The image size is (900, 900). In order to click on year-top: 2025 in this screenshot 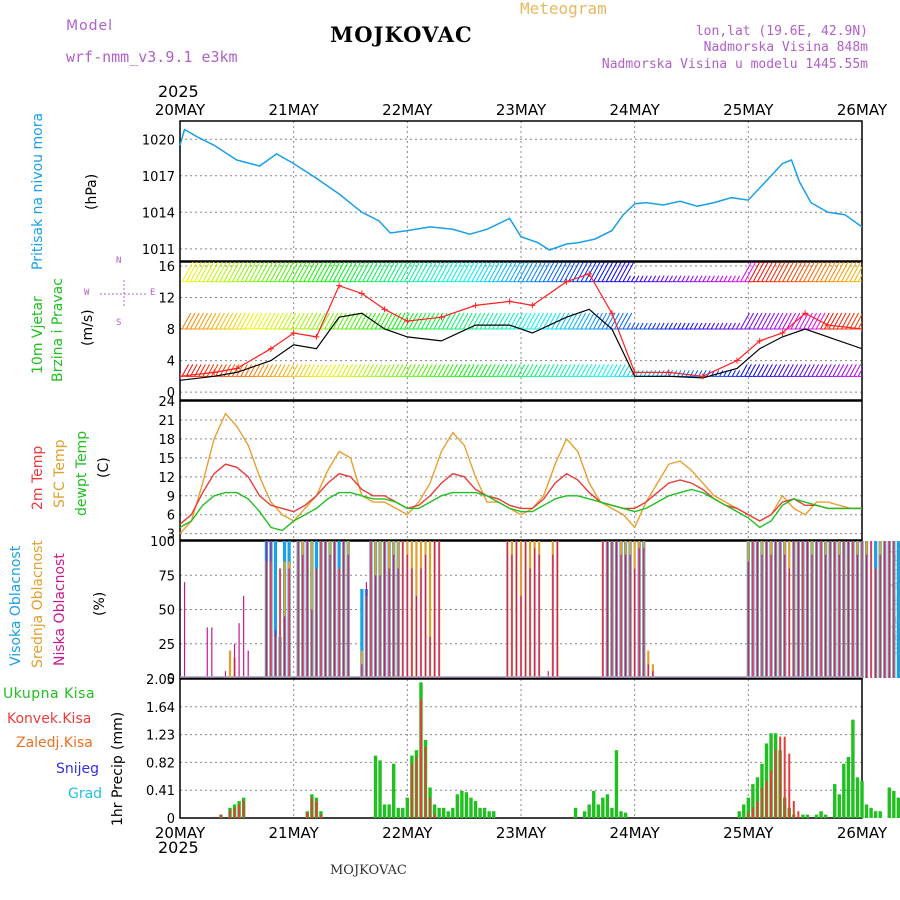, I will do `click(178, 91)`.